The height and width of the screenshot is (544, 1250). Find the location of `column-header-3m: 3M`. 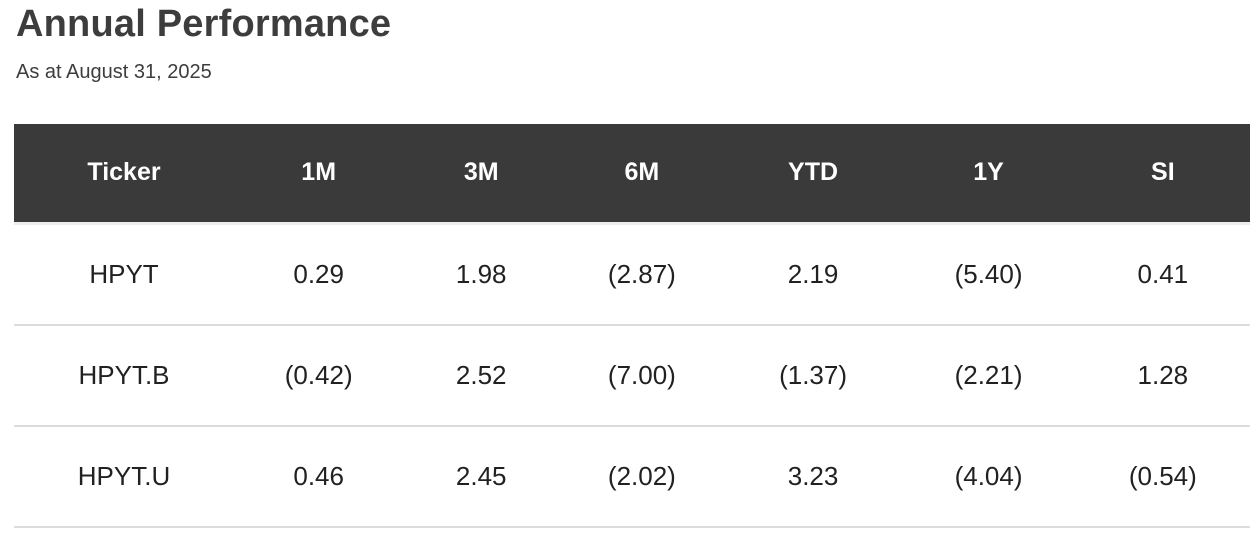

column-header-3m: 3M is located at coordinates (481, 172).